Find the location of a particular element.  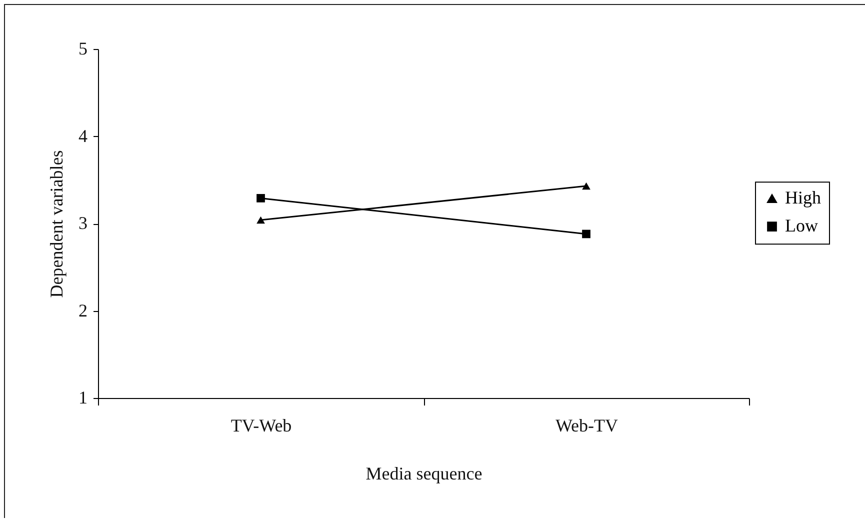

y-tick-label: 1 is located at coordinates (83, 398).